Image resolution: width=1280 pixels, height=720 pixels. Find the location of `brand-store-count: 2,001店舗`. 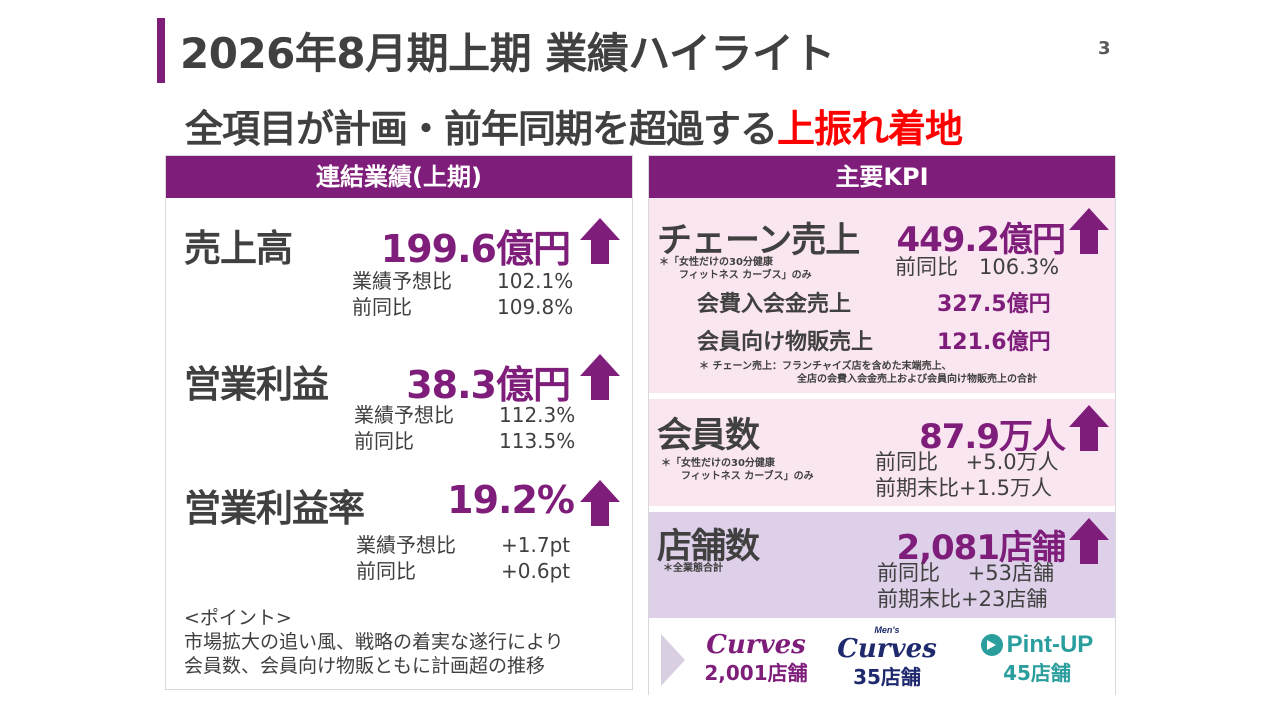

brand-store-count: 2,001店舗 is located at coordinates (756, 673).